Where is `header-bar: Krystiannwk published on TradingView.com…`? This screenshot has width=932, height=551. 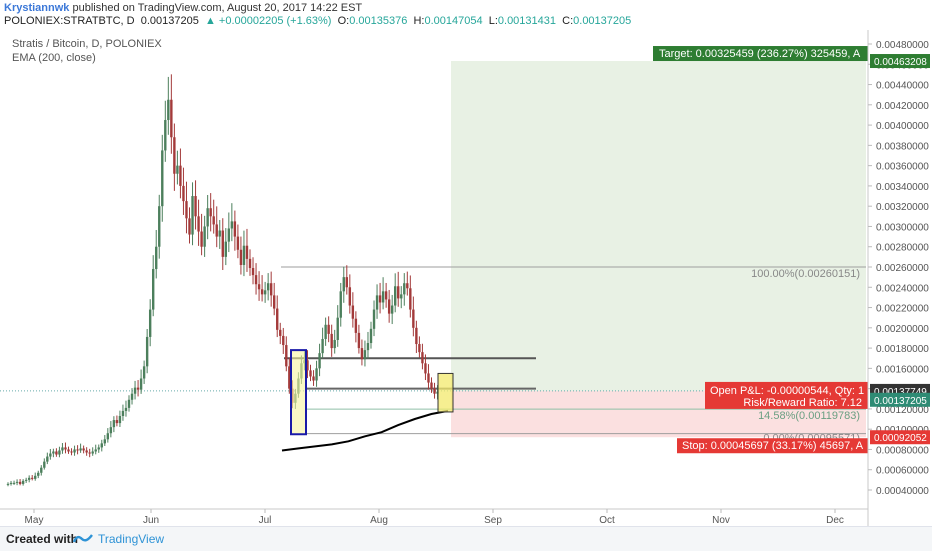
header-bar: Krystiannwk published on TradingView.com… is located at coordinates (466, 15).